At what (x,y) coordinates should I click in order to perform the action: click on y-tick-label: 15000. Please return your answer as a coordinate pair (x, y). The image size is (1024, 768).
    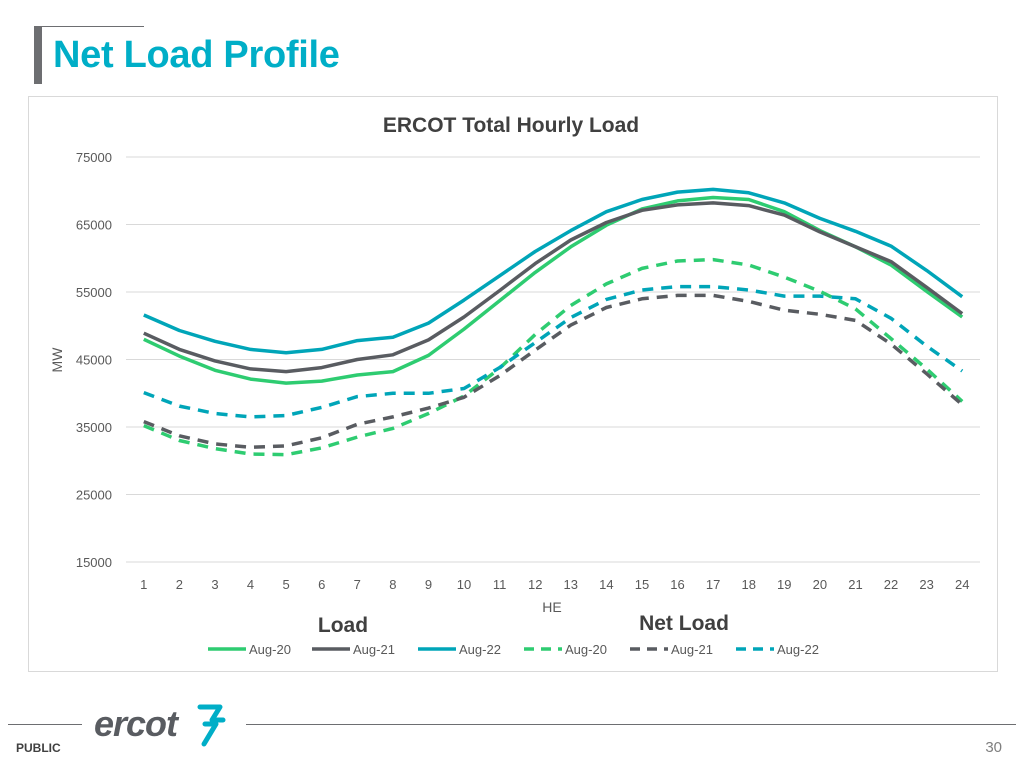
    Looking at the image, I should click on (94, 562).